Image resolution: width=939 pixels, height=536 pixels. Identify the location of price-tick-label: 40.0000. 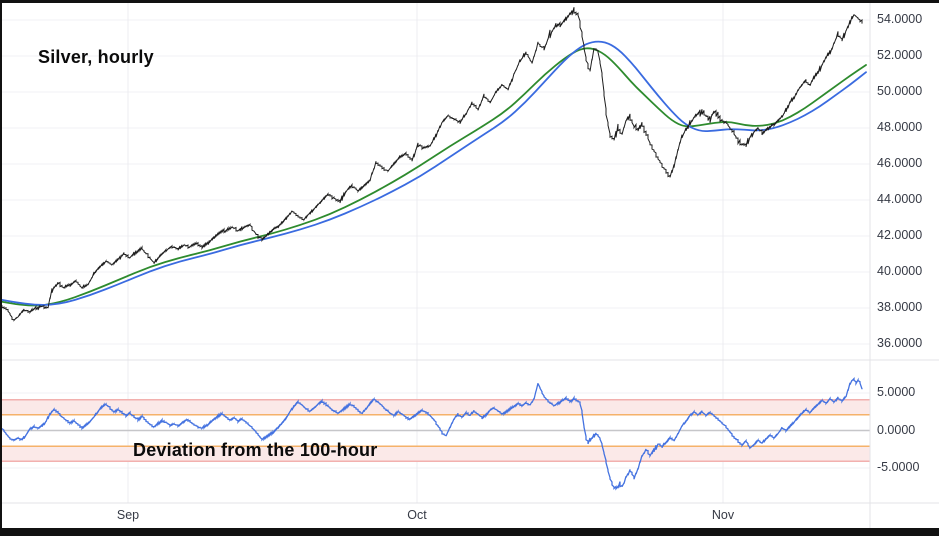
(900, 271).